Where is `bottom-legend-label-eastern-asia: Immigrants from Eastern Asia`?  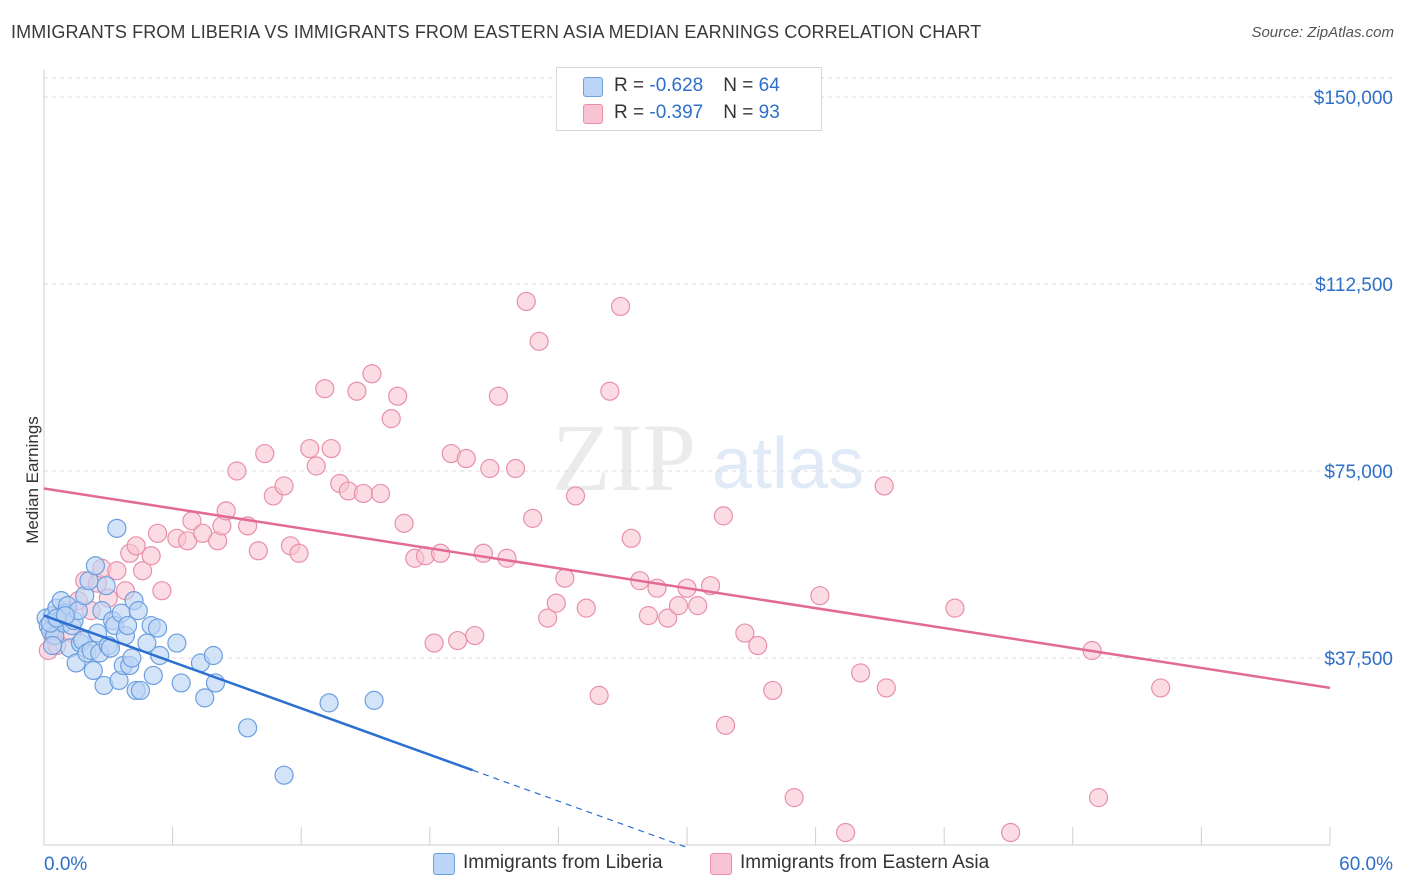
bottom-legend-label-eastern-asia: Immigrants from Eastern Asia is located at coordinates (865, 862).